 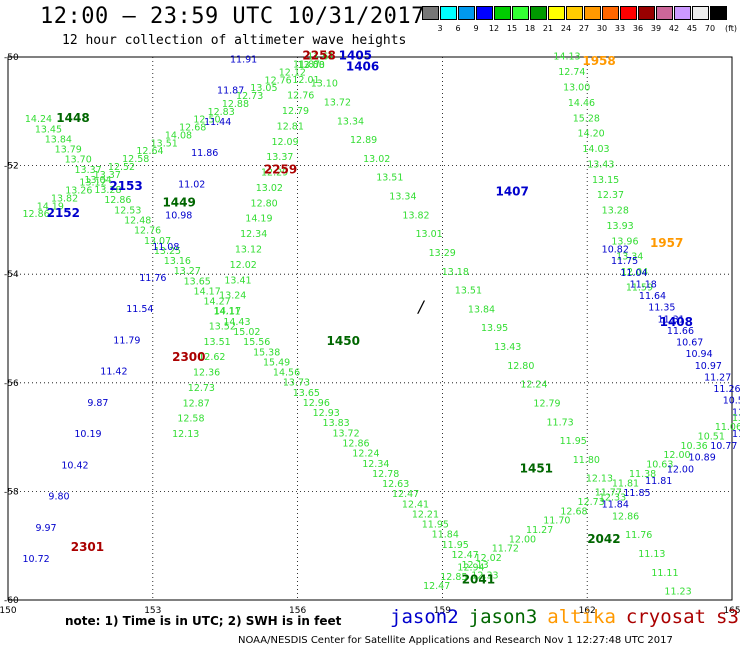 I want to click on wave-height-value: 12.94, so click(x=470, y=567).